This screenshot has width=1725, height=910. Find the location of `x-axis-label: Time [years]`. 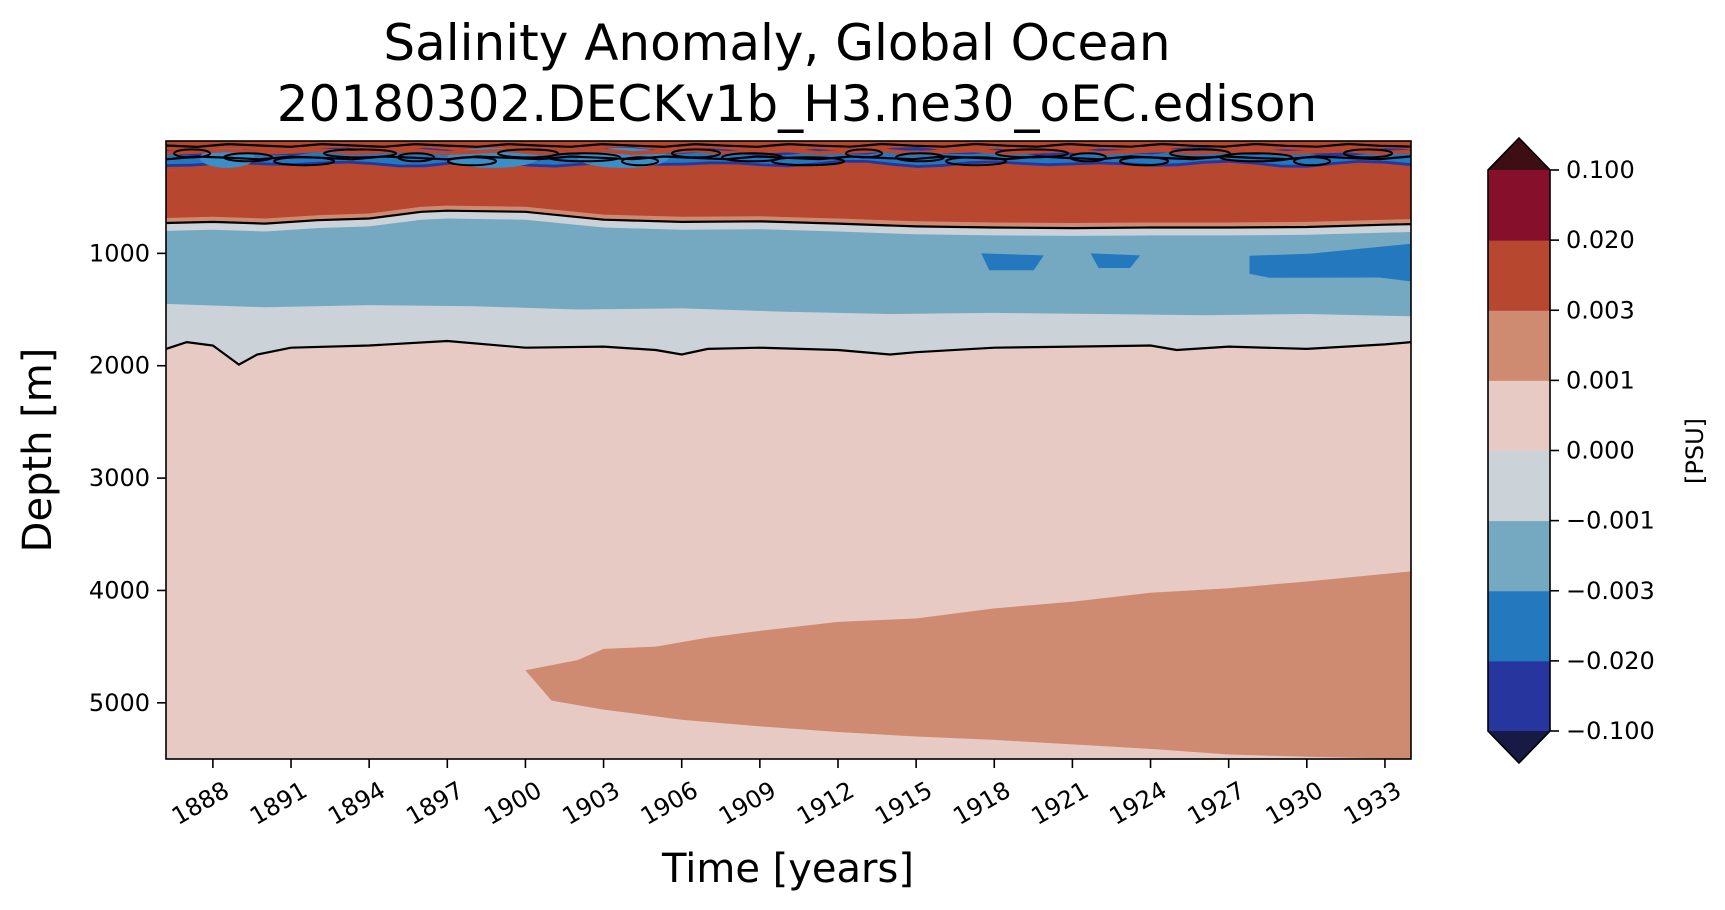

x-axis-label: Time [years] is located at coordinates (787, 869).